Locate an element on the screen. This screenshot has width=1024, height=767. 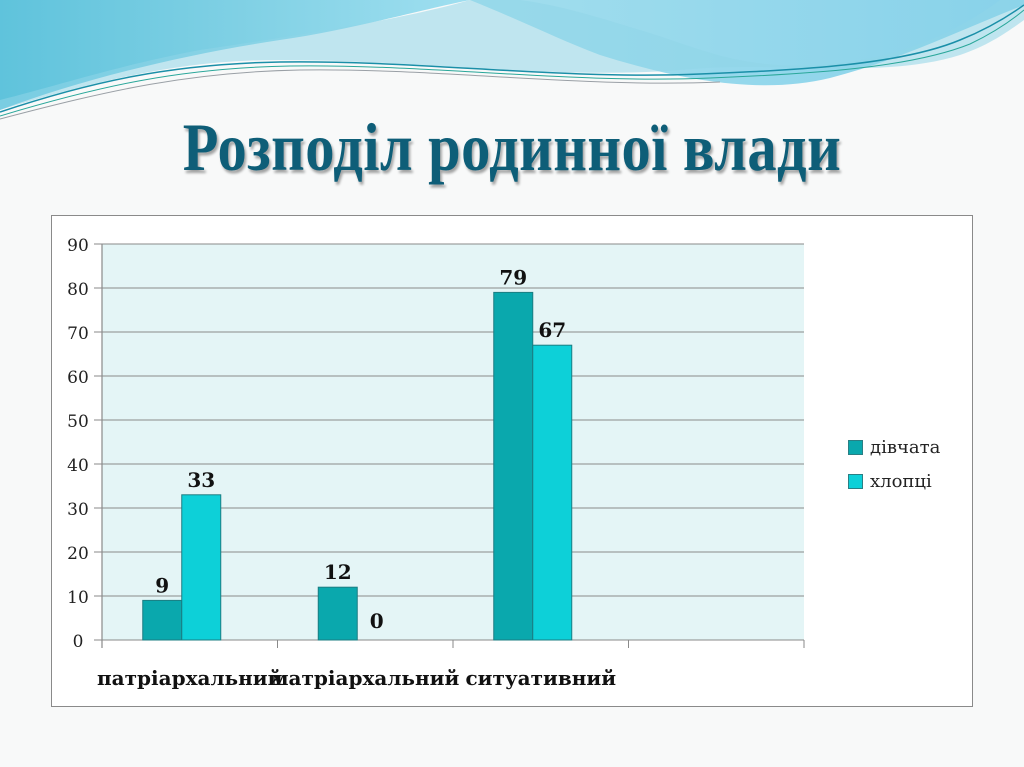
data-label: 33 is located at coordinates (201, 480).